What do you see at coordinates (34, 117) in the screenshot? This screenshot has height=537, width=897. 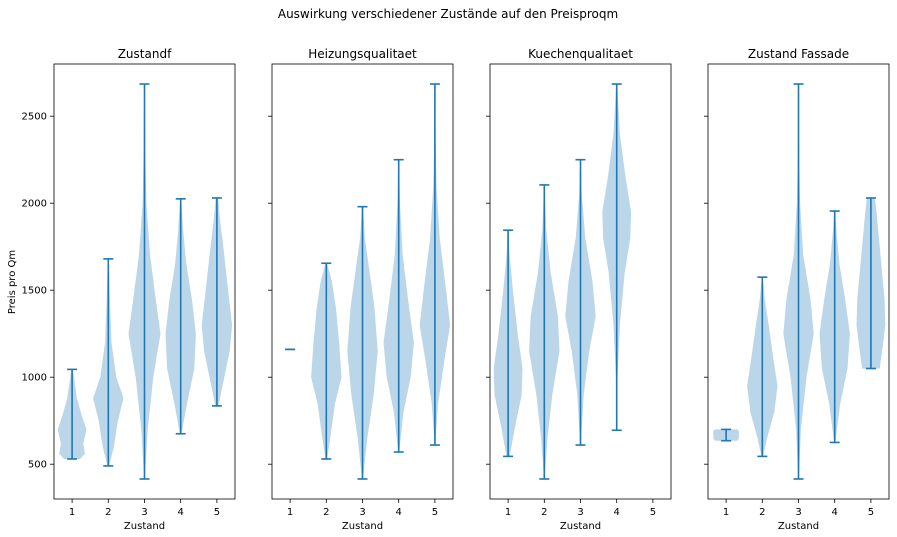 I see `y-tick-label: 2500` at bounding box center [34, 117].